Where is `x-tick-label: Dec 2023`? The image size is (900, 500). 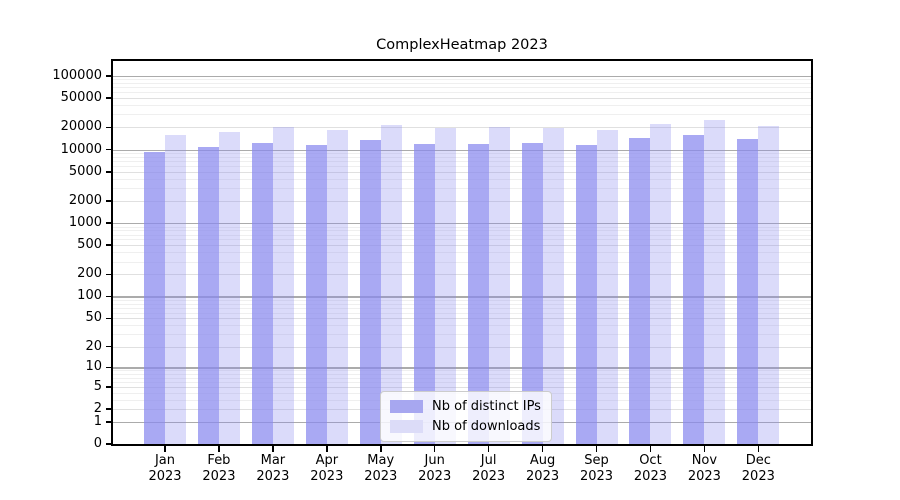 x-tick-label: Dec 2023 is located at coordinates (758, 469).